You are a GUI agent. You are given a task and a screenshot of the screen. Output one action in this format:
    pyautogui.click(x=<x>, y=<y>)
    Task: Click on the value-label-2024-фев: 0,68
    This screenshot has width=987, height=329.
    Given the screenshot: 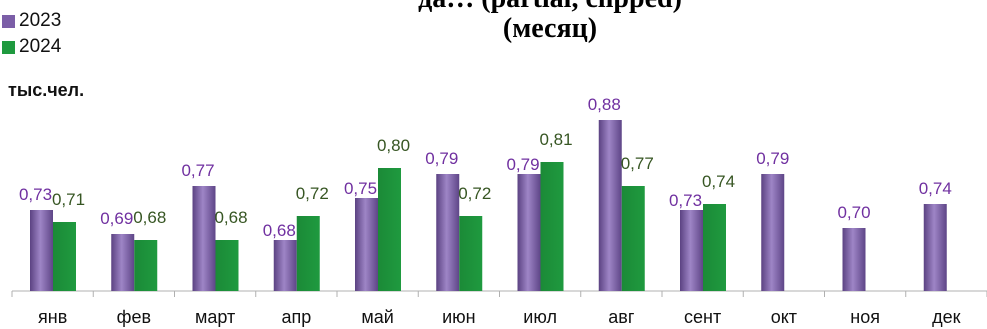 What is the action you would take?
    pyautogui.click(x=149, y=217)
    